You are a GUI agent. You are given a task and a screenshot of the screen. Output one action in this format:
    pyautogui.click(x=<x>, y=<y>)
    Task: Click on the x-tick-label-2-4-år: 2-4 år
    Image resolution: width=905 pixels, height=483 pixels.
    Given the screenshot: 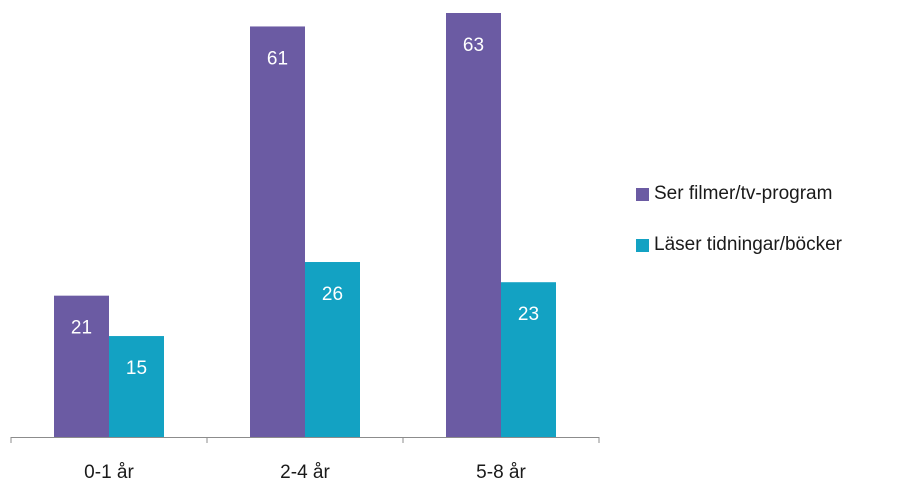 What is the action you would take?
    pyautogui.click(x=305, y=472)
    